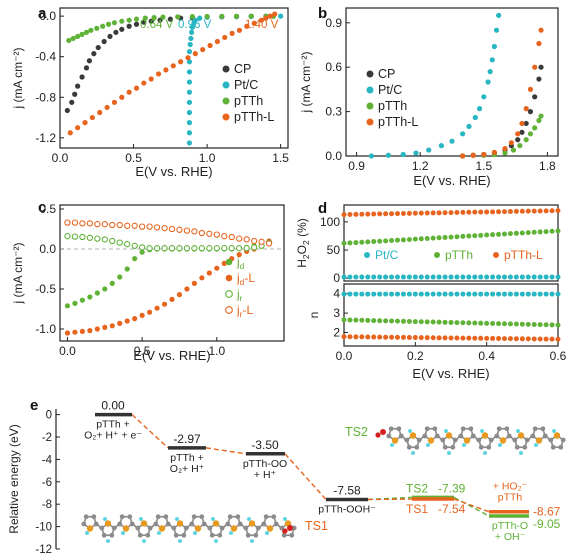  Describe the element at coordinates (306, 256) in the screenshot. I see `ylabel-part: 2` at that location.